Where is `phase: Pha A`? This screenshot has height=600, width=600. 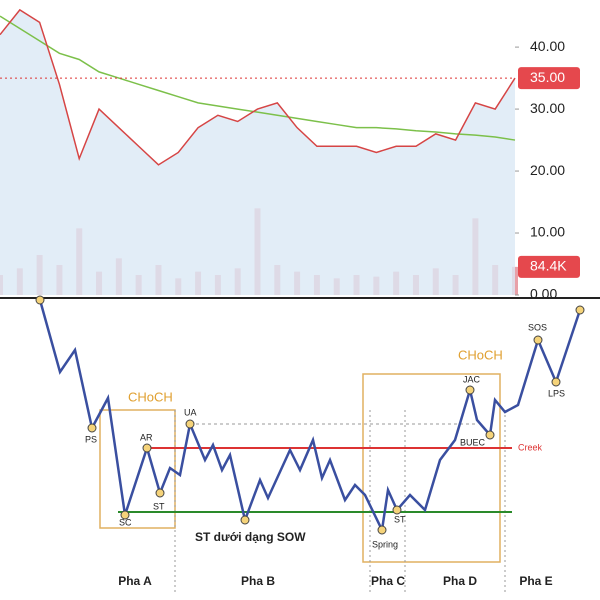 phase: Pha A is located at coordinates (135, 581).